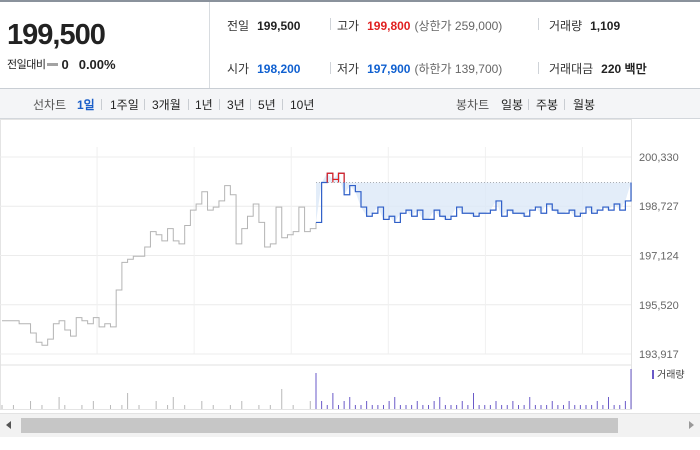 This screenshot has width=700, height=450. What do you see at coordinates (571, 69) in the screenshot?
I see `stat-label: 거래대금` at bounding box center [571, 69].